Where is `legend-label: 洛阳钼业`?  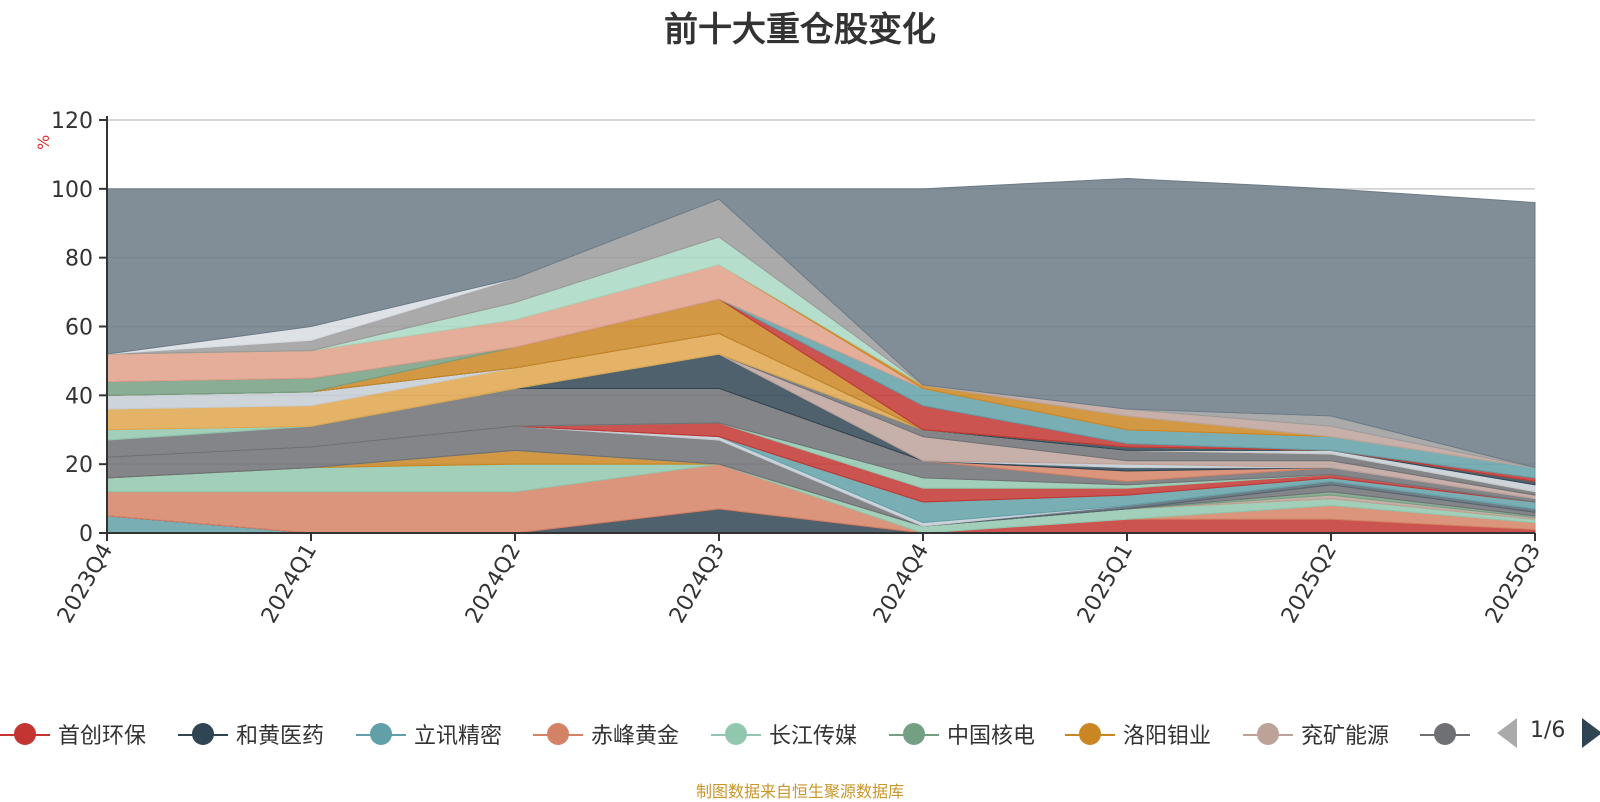
legend-label: 洛阳钼业 is located at coordinates (1167, 736).